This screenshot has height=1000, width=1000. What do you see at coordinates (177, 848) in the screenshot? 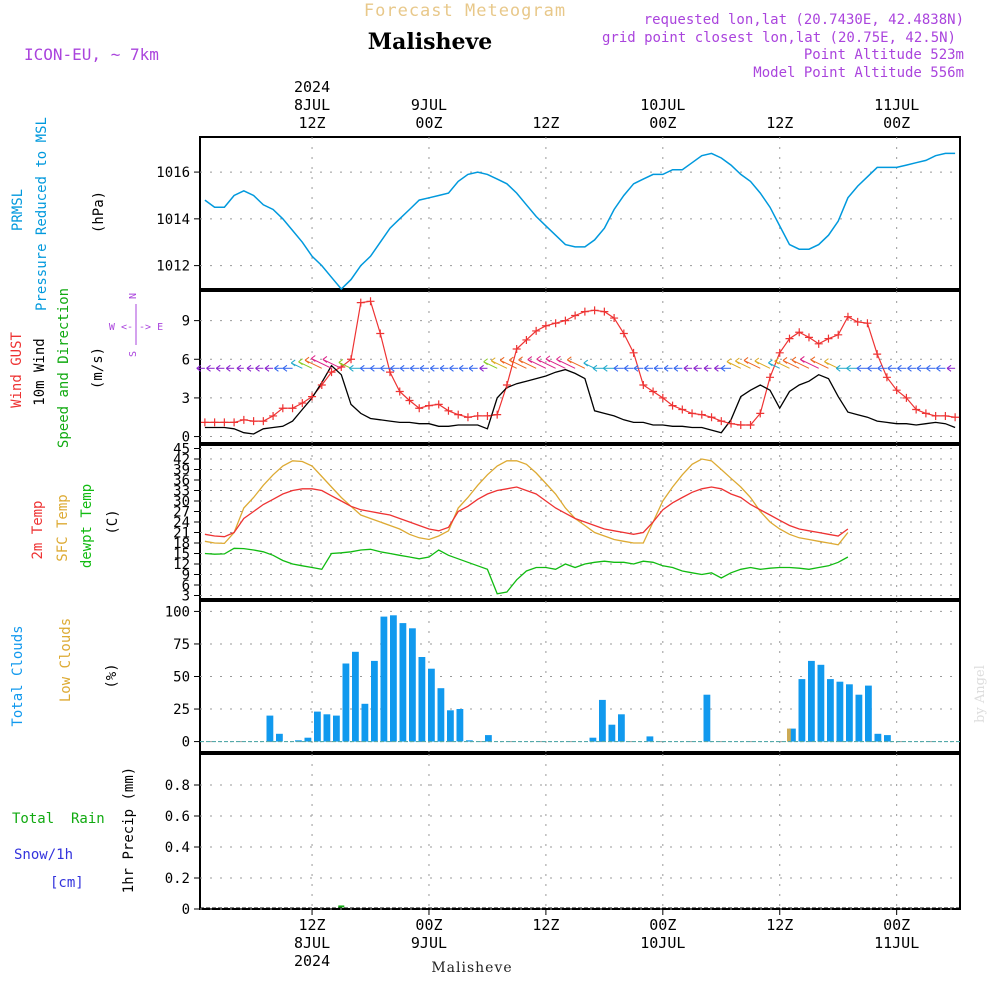
I see `precip-ytick-label-2: 0.4` at bounding box center [177, 848].